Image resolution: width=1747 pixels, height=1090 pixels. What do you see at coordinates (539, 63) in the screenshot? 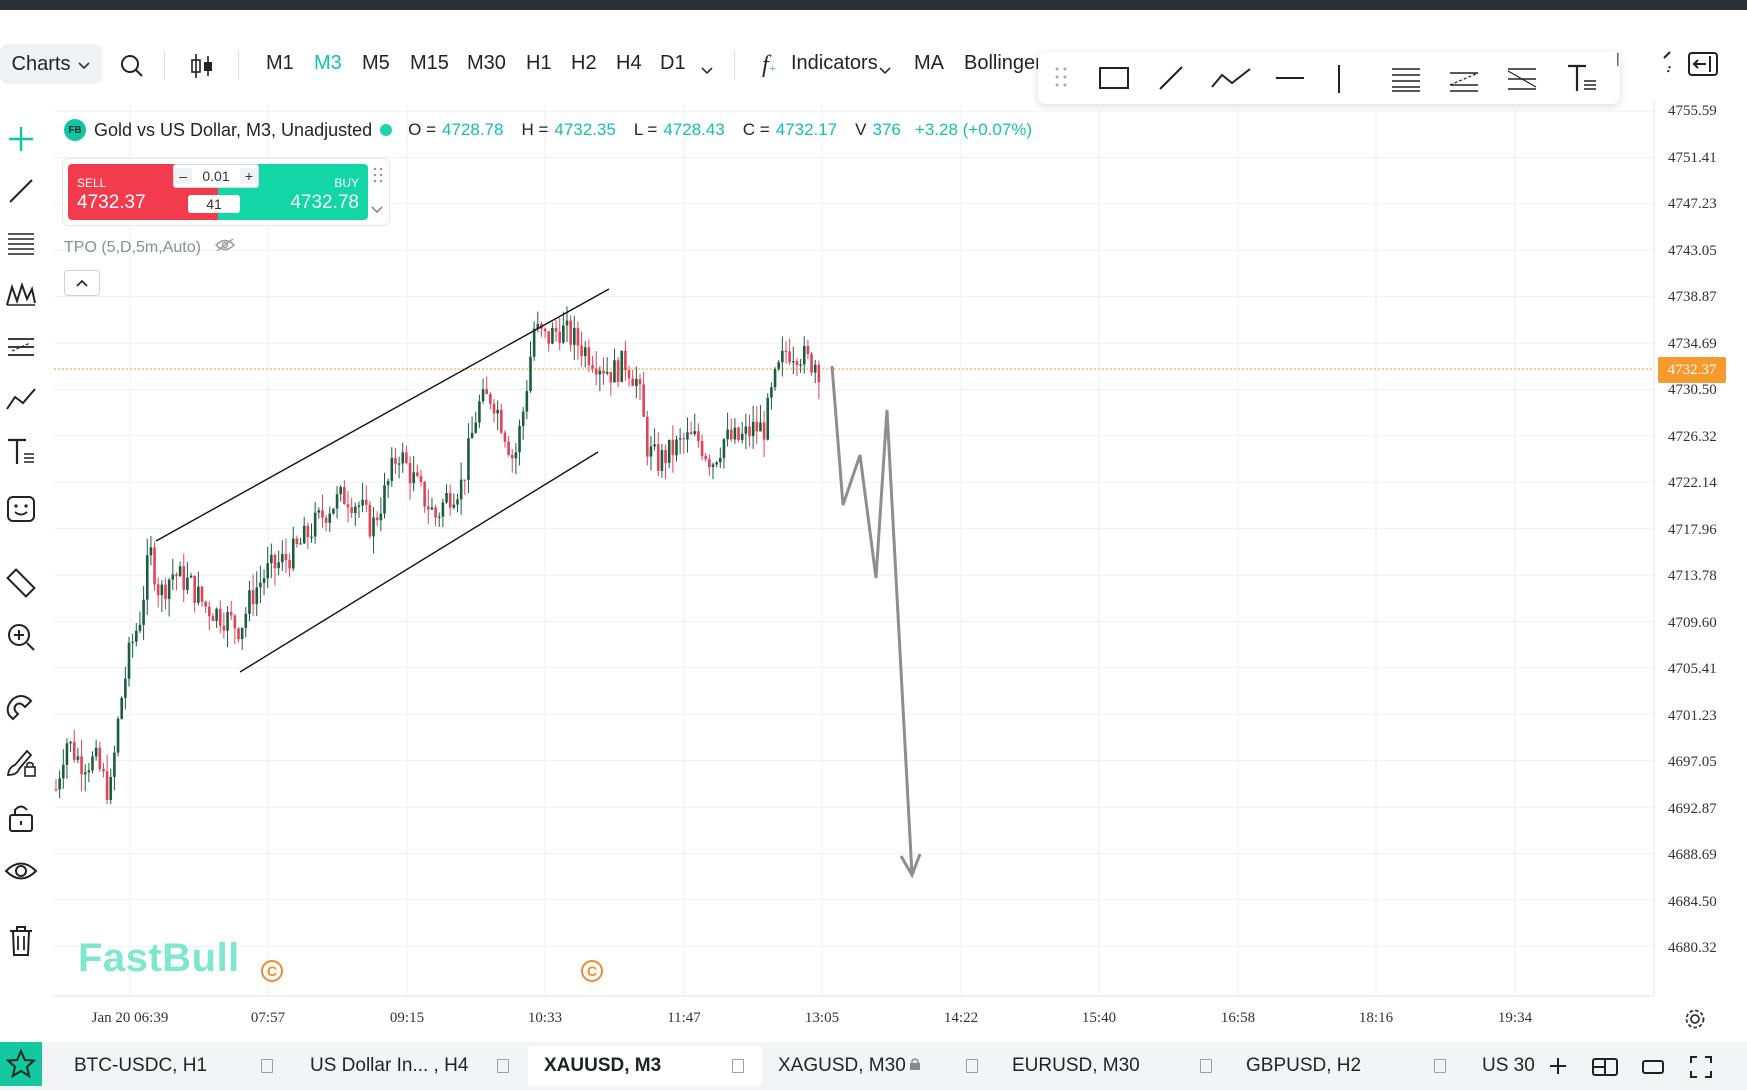
I see `timeframe-h1: H1` at bounding box center [539, 63].